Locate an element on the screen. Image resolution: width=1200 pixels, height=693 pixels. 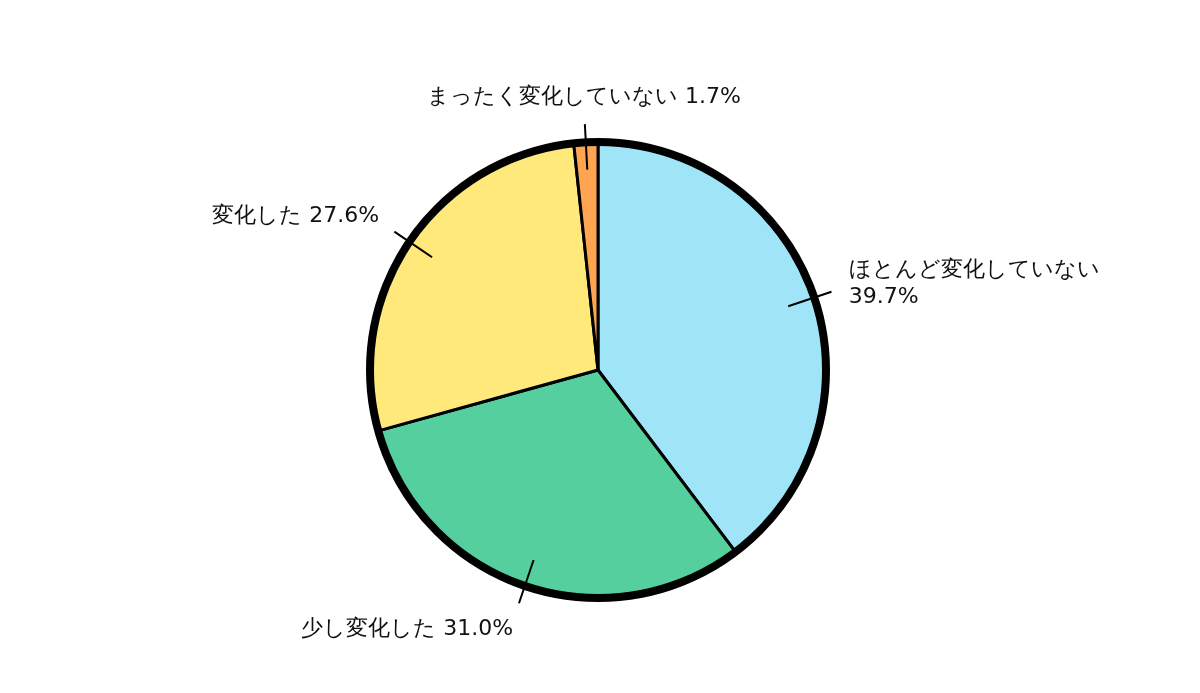
slice-label: ほとんど変化していない is located at coordinates (974, 268).